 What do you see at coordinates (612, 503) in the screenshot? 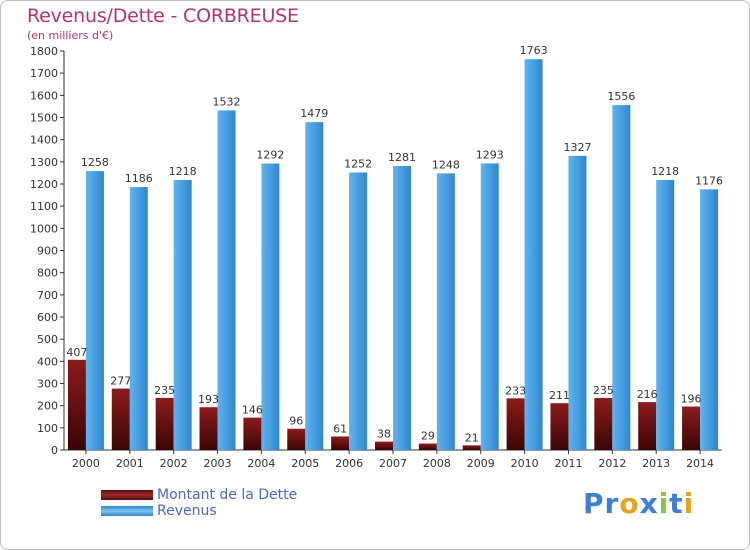
I see `logo-letter-1: r` at bounding box center [612, 503].